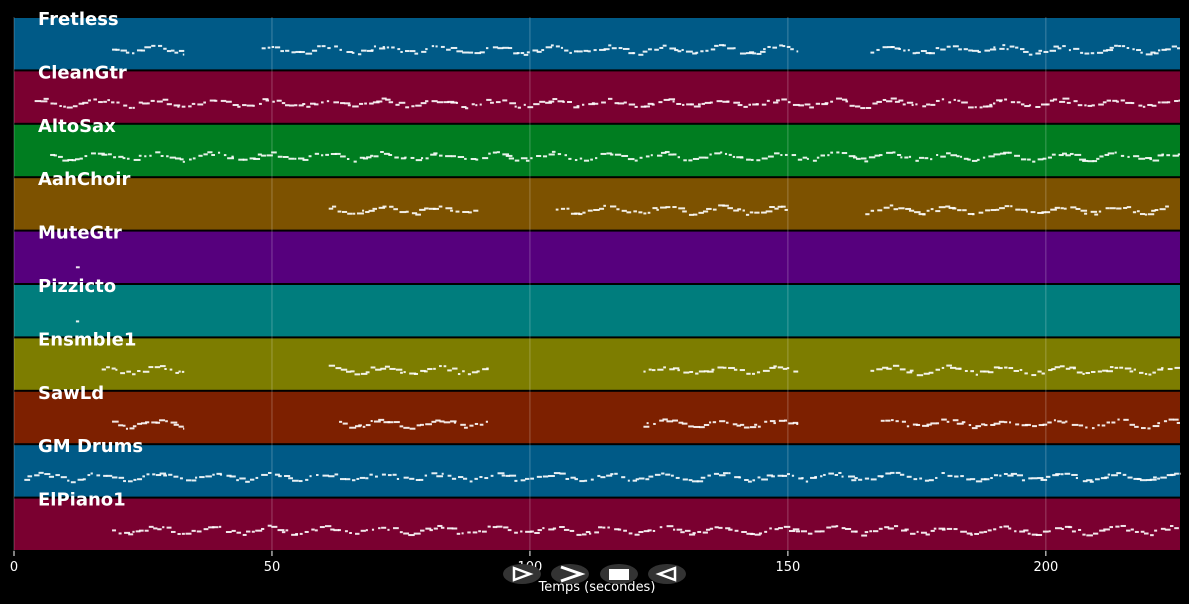  Describe the element at coordinates (597, 587) in the screenshot. I see `x-axis-label: Temps (secondes)` at that location.